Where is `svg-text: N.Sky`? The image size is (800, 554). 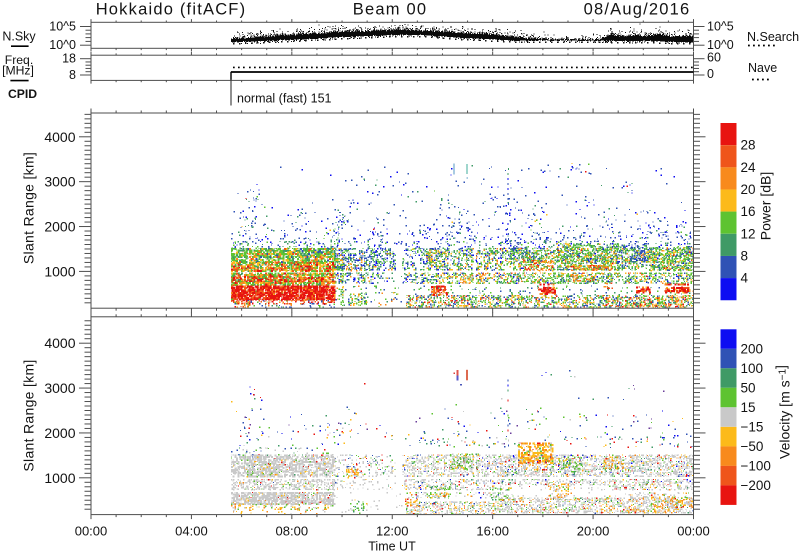
svg-text: N.Sky is located at coordinates (19, 37).